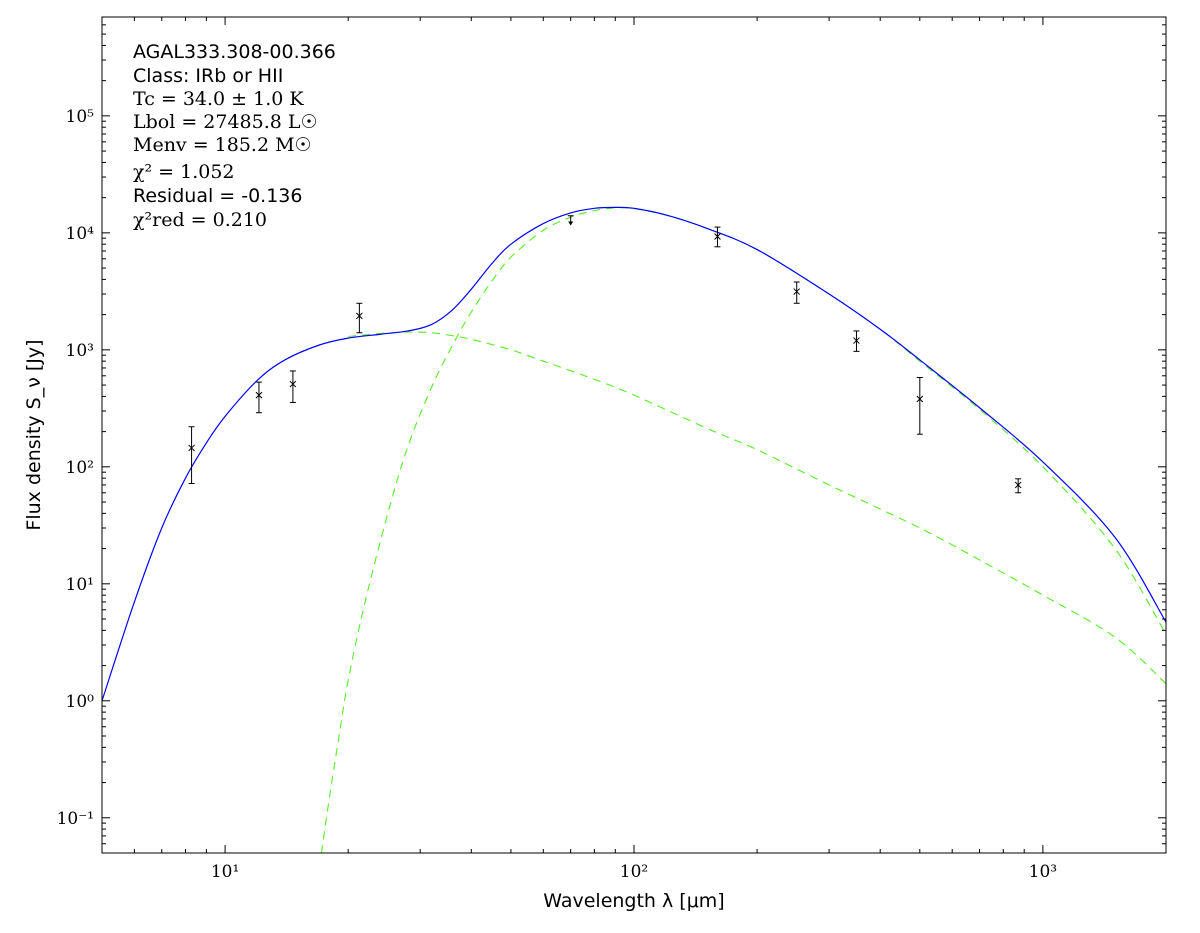 The image size is (1200, 933). I want to click on x-tick-label: 10³, so click(1043, 872).